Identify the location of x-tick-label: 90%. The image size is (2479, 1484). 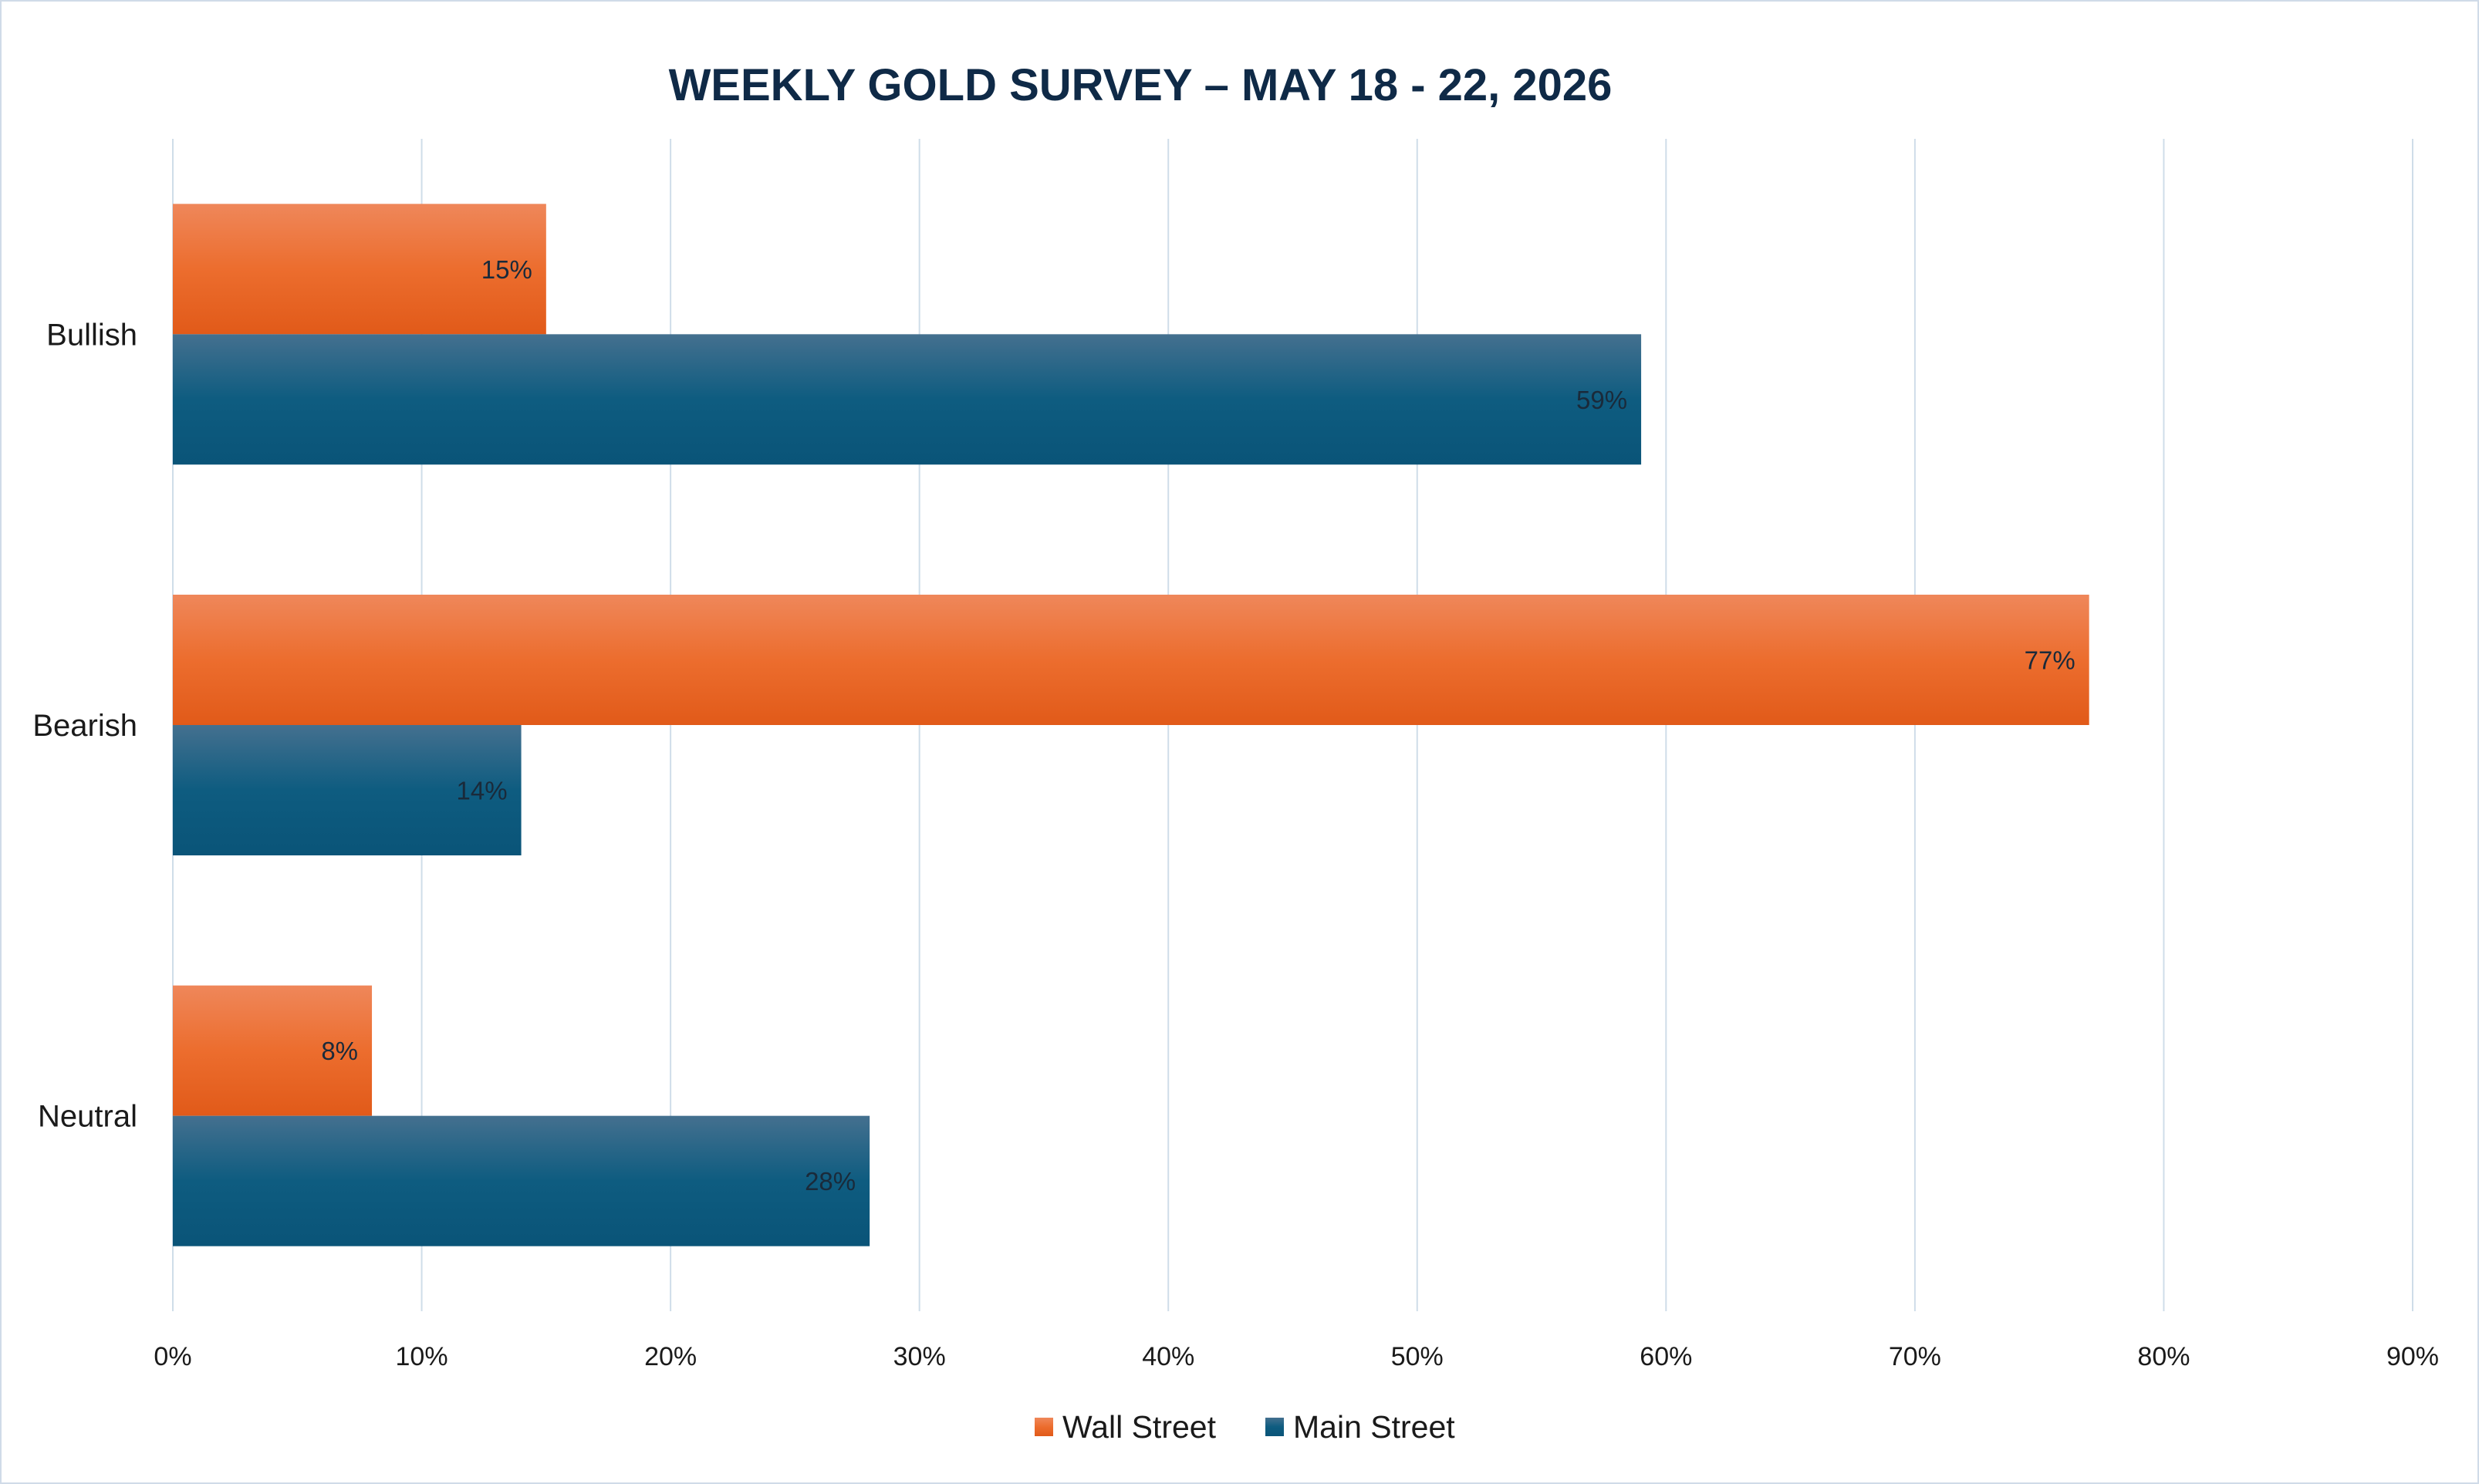
(2412, 1356).